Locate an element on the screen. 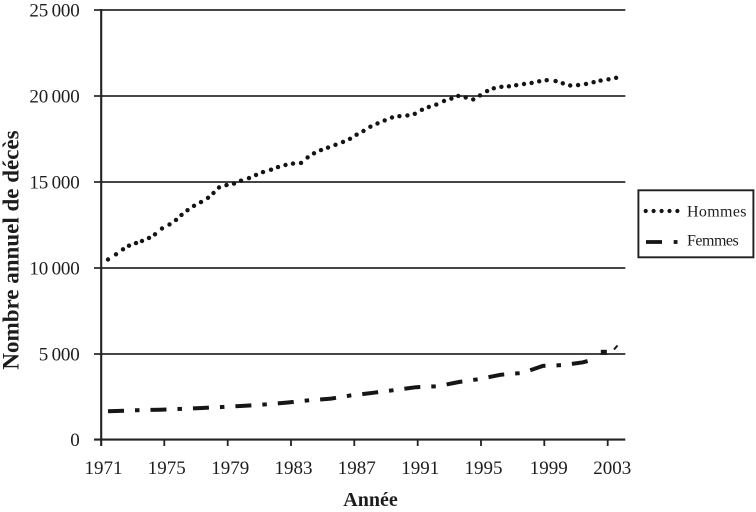 Image resolution: width=756 pixels, height=512 pixels. svg-text: 5 000 is located at coordinates (59, 354).